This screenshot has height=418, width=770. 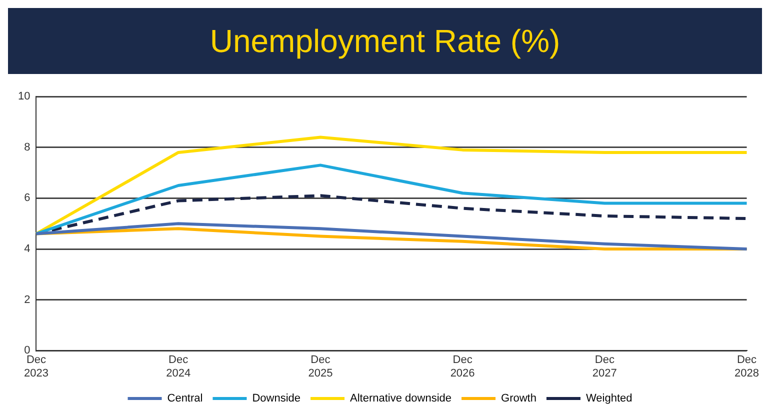 What do you see at coordinates (320, 367) in the screenshot?
I see `x-tick-label: Dec 2025` at bounding box center [320, 367].